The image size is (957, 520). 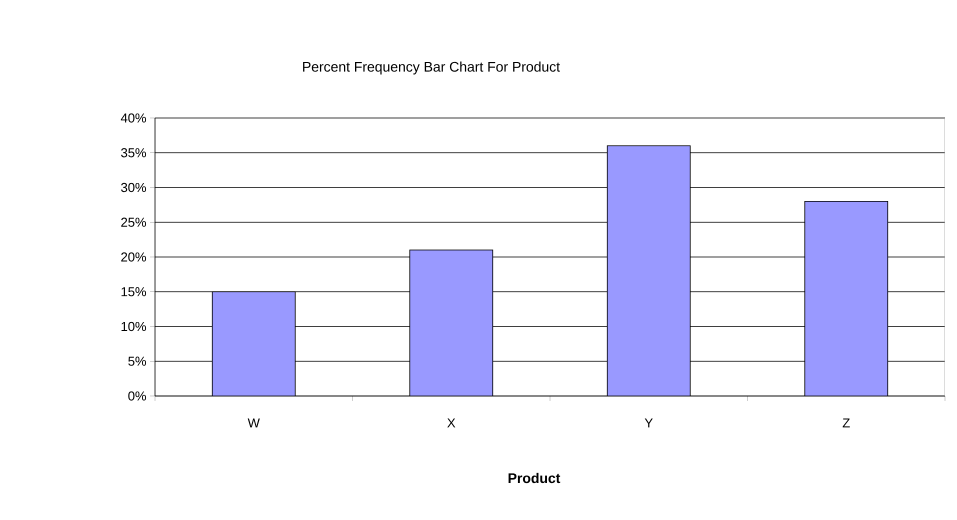 What do you see at coordinates (137, 396) in the screenshot?
I see `y-tick-label: 0%` at bounding box center [137, 396].